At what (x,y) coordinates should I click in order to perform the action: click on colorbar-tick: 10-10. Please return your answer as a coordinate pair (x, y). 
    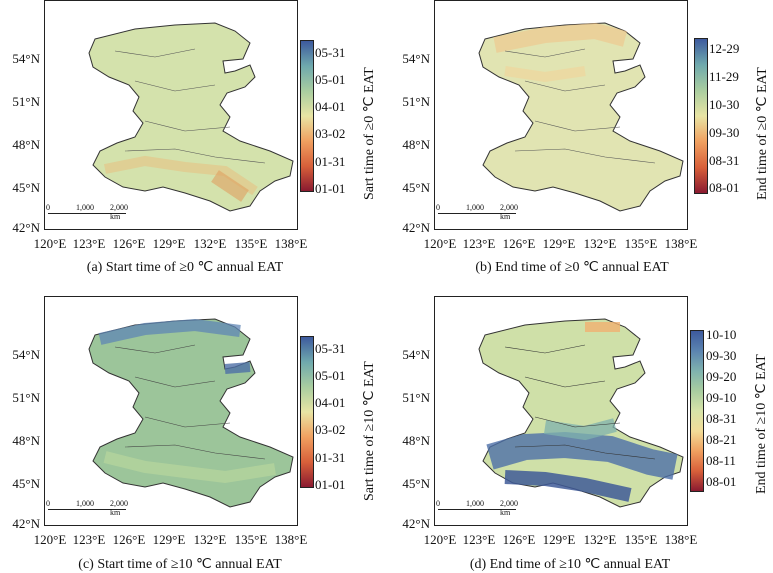
    Looking at the image, I should click on (721, 334).